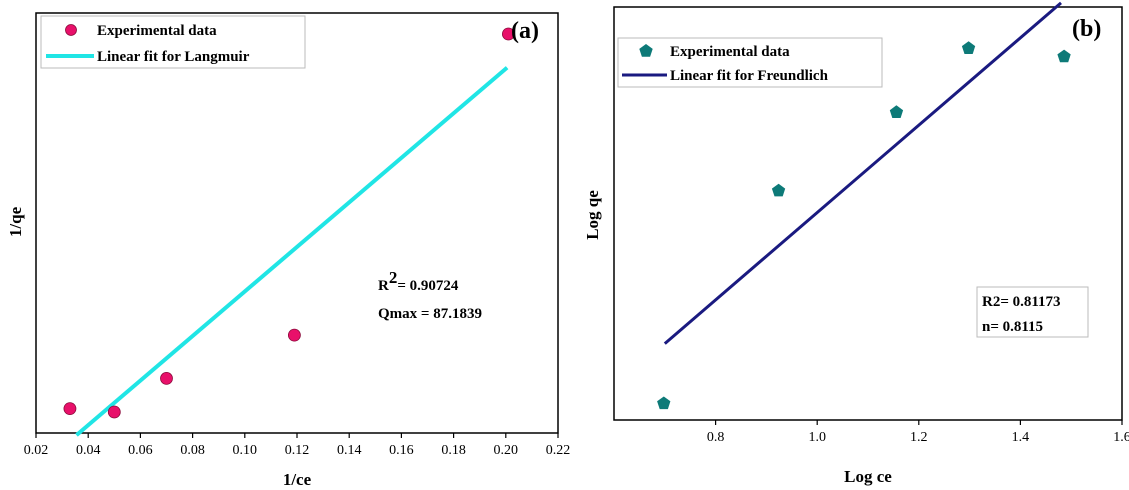 The image size is (1129, 490). What do you see at coordinates (1021, 302) in the screenshot?
I see `r2-annotation-b: R2= 0.81173` at bounding box center [1021, 302].